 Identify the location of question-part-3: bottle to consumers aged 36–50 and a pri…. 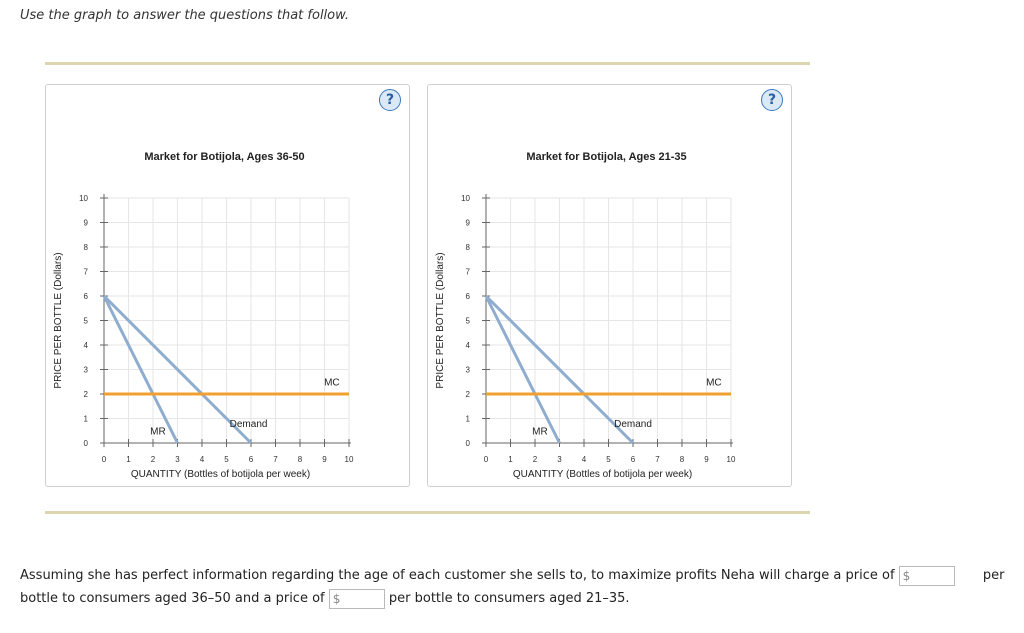
(172, 598).